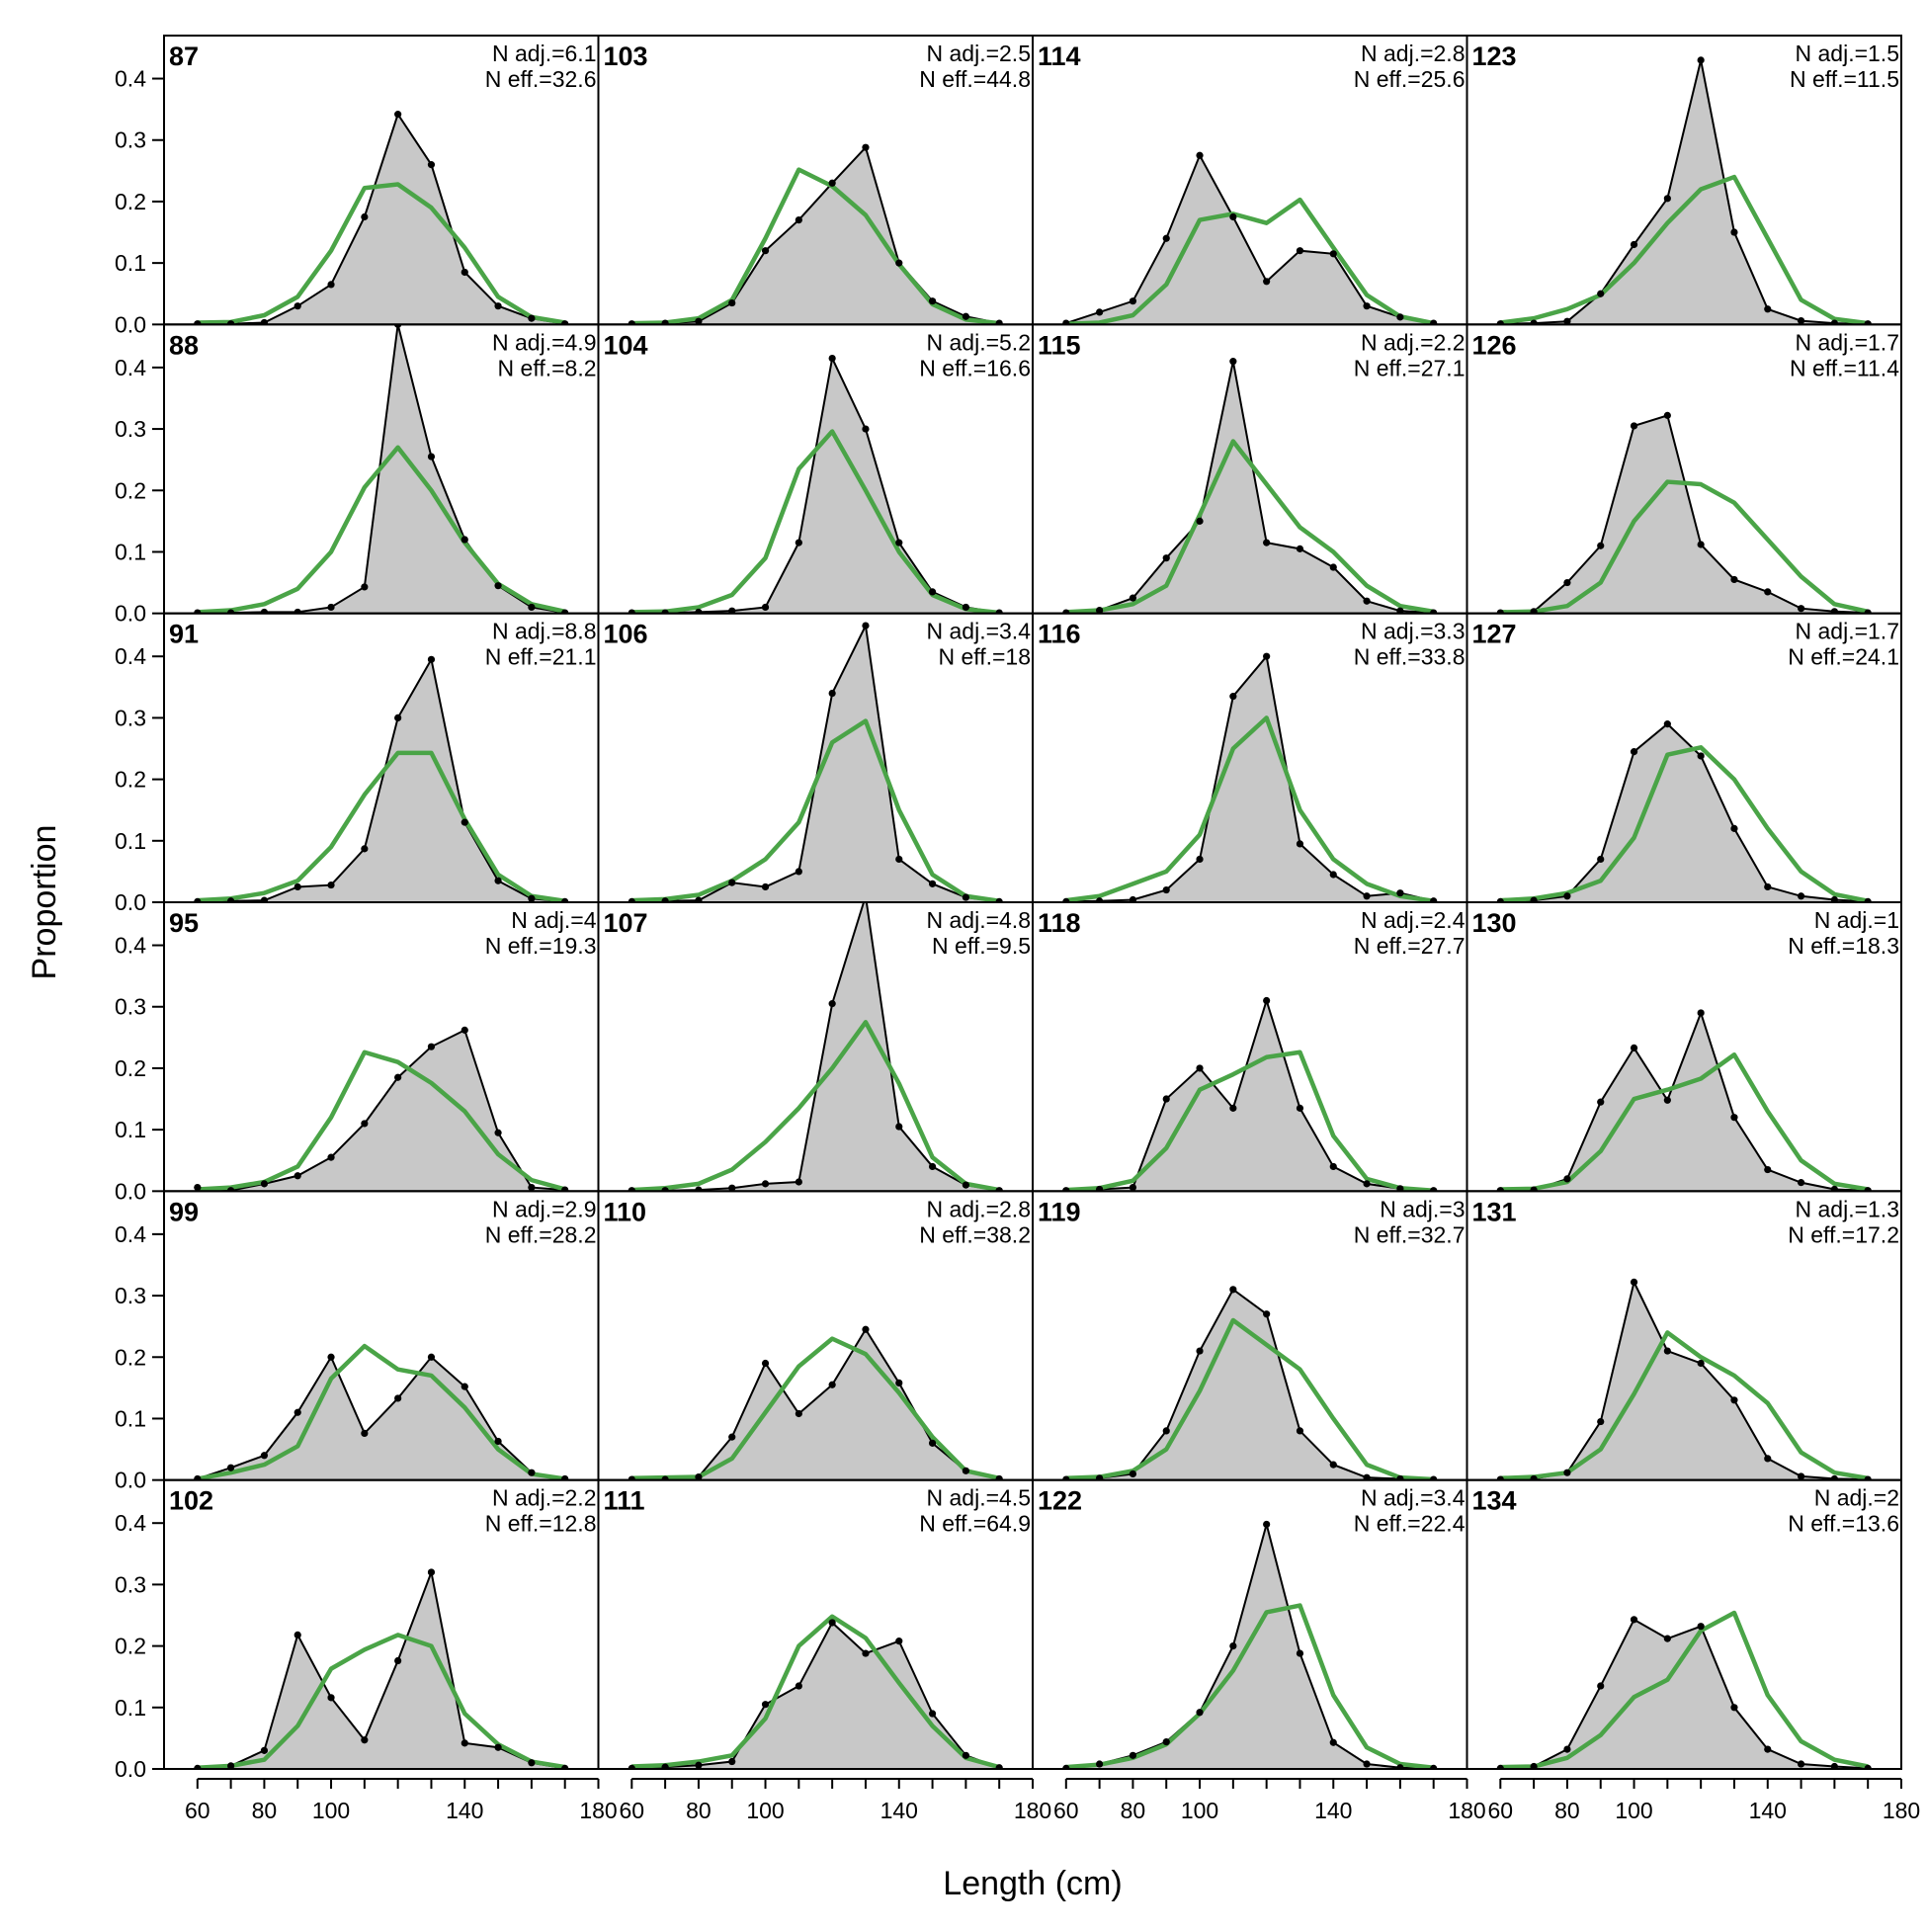 Image resolution: width=1927 pixels, height=1932 pixels. Describe the element at coordinates (1250, 1047) in the screenshot. I see `panel-118: 118 N adj.=2.4N eff.=27.7` at that location.